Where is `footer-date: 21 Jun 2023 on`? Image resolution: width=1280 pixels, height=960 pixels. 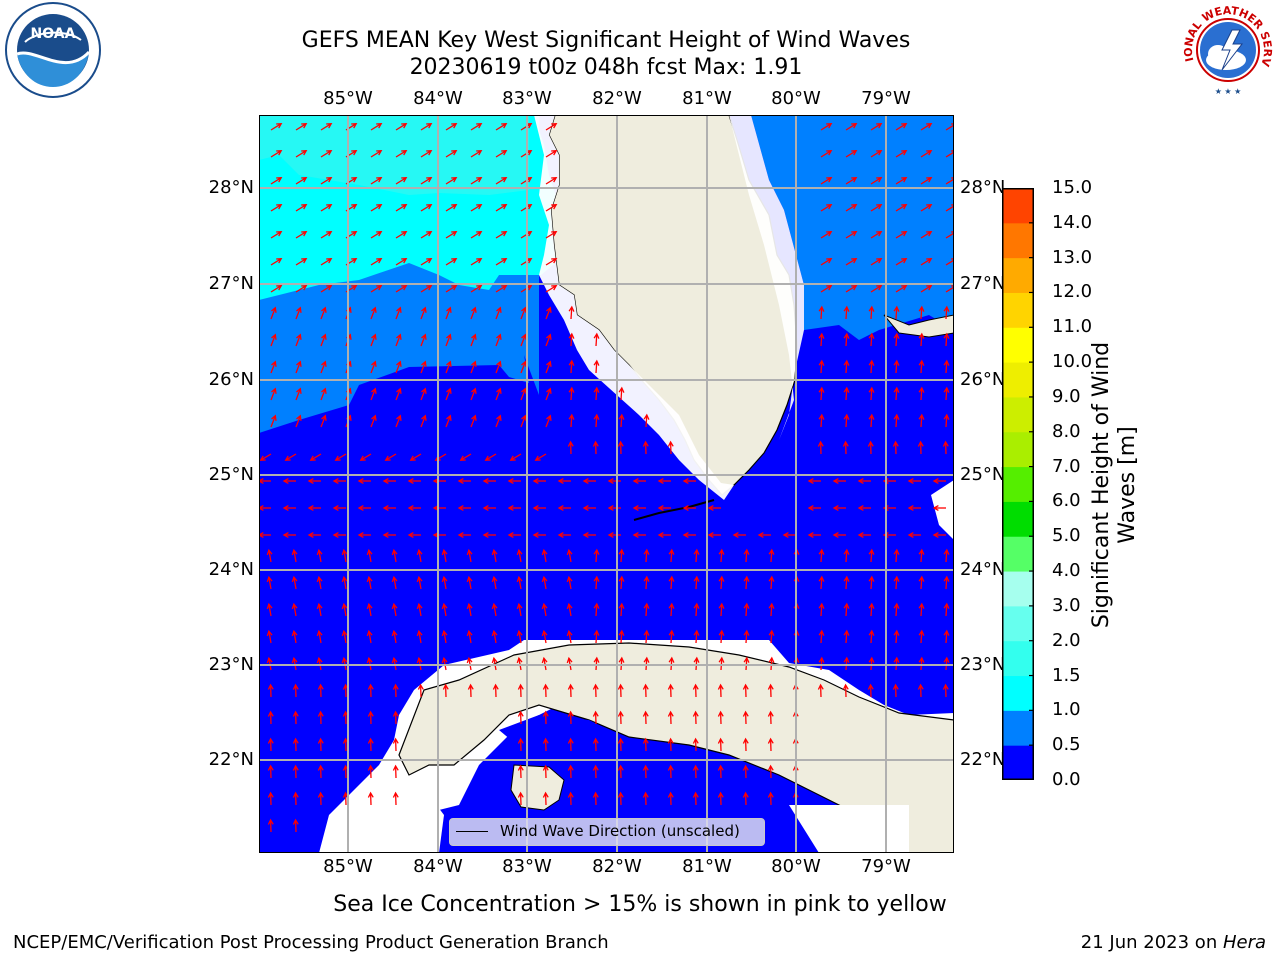 footer-date: 21 Jun 2023 on is located at coordinates (1151, 942).